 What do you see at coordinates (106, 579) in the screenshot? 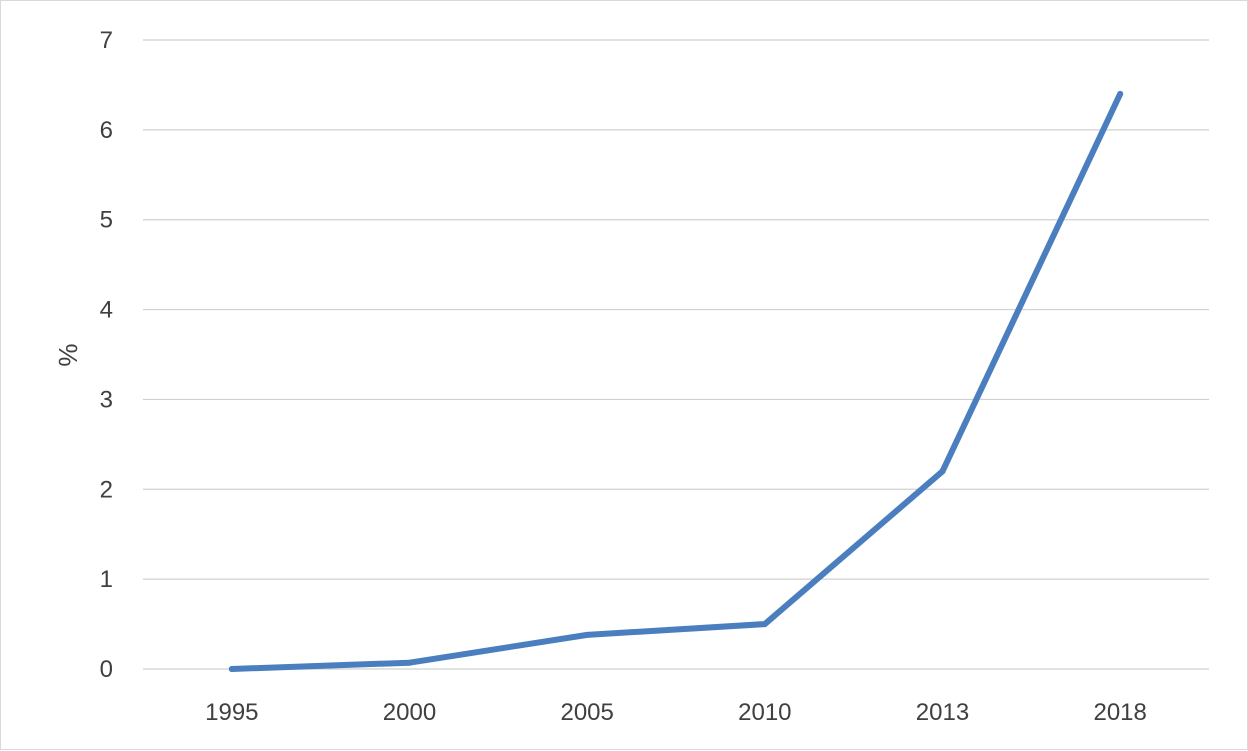
I see `y-tick-label-1: 1` at bounding box center [106, 579].